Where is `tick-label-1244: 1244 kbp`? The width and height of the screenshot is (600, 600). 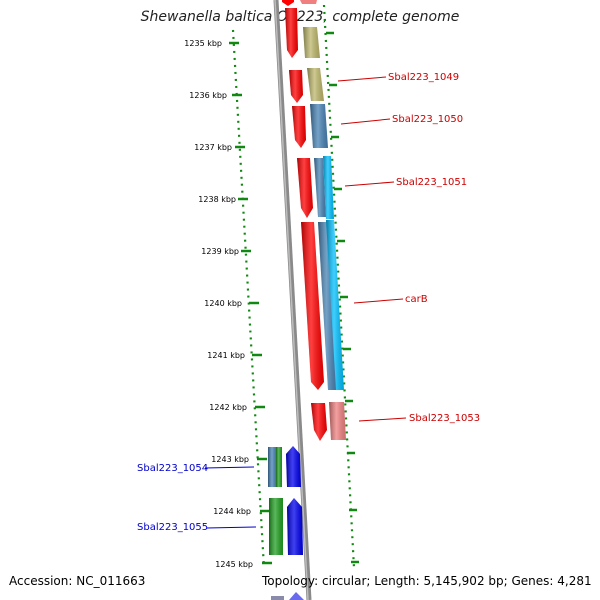 tick-label-1244: 1244 kbp is located at coordinates (232, 511).